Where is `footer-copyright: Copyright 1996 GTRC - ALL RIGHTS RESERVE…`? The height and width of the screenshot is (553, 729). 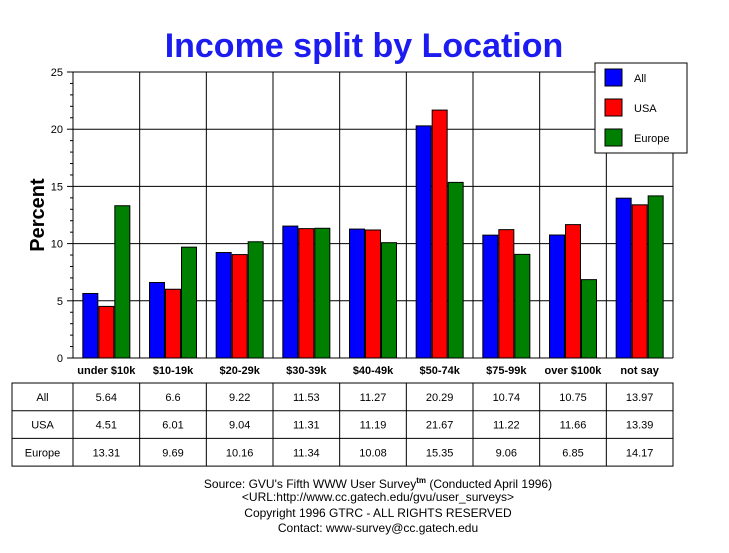 footer-copyright: Copyright 1996 GTRC - ALL RIGHTS RESERVE… is located at coordinates (378, 513).